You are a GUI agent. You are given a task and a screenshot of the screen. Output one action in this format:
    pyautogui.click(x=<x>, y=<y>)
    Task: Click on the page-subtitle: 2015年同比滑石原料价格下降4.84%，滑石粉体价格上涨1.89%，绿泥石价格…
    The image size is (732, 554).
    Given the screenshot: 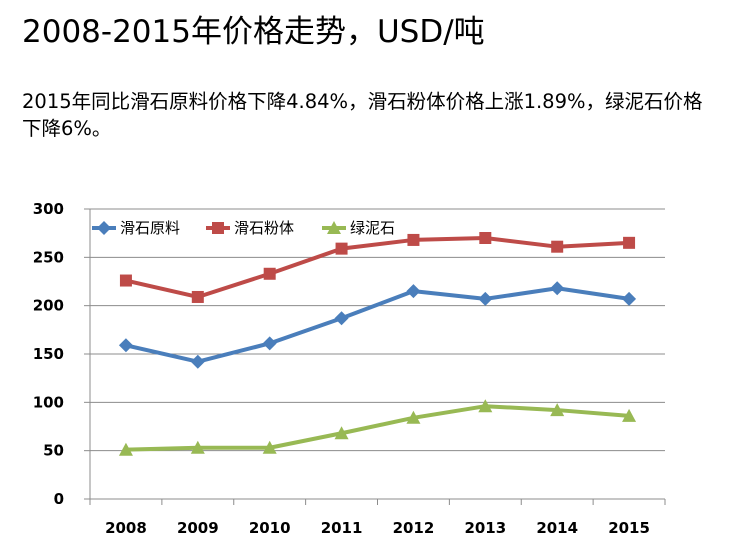 What is the action you would take?
    pyautogui.click(x=362, y=115)
    